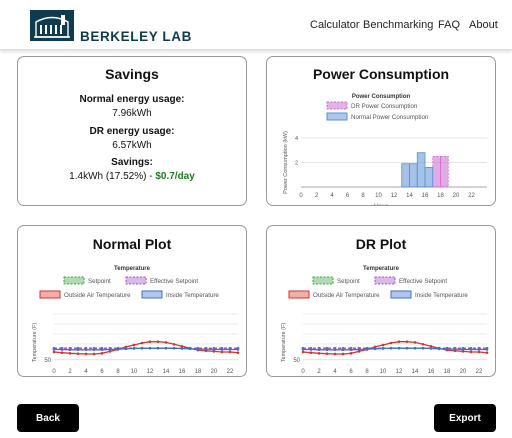 This screenshot has width=512, height=438. Describe the element at coordinates (384, 106) in the screenshot. I see `legend-label-0: DR Power Consumption` at that location.